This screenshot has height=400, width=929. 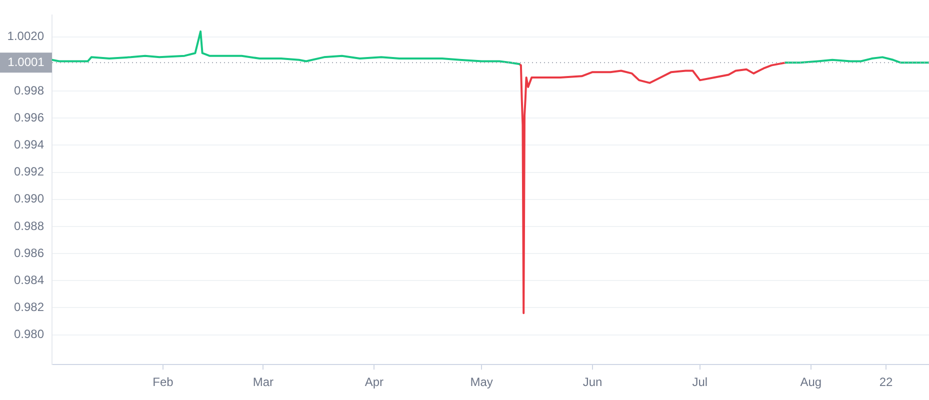 I want to click on y-tick-label: 0.986, so click(x=29, y=253).